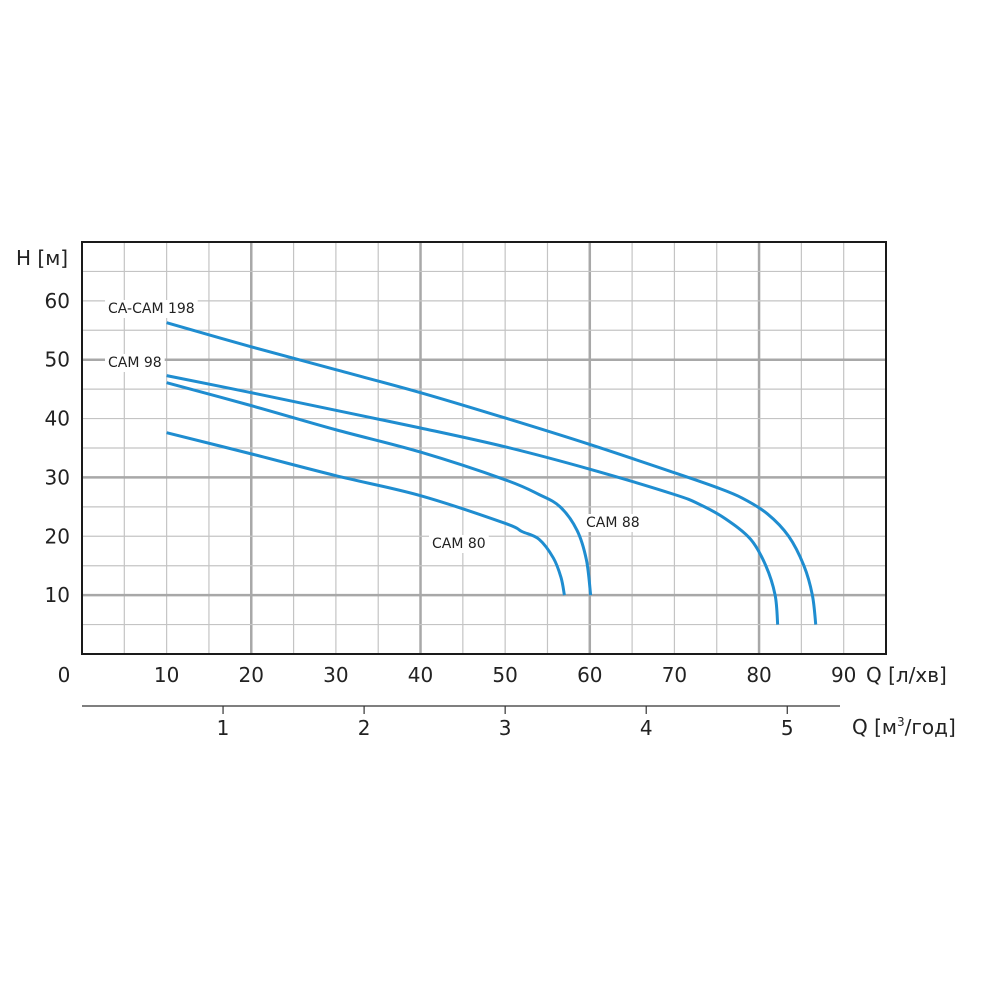 Image resolution: width=1000 pixels, height=1000 pixels. What do you see at coordinates (57, 477) in the screenshot?
I see `y-tick-label: 30` at bounding box center [57, 477].